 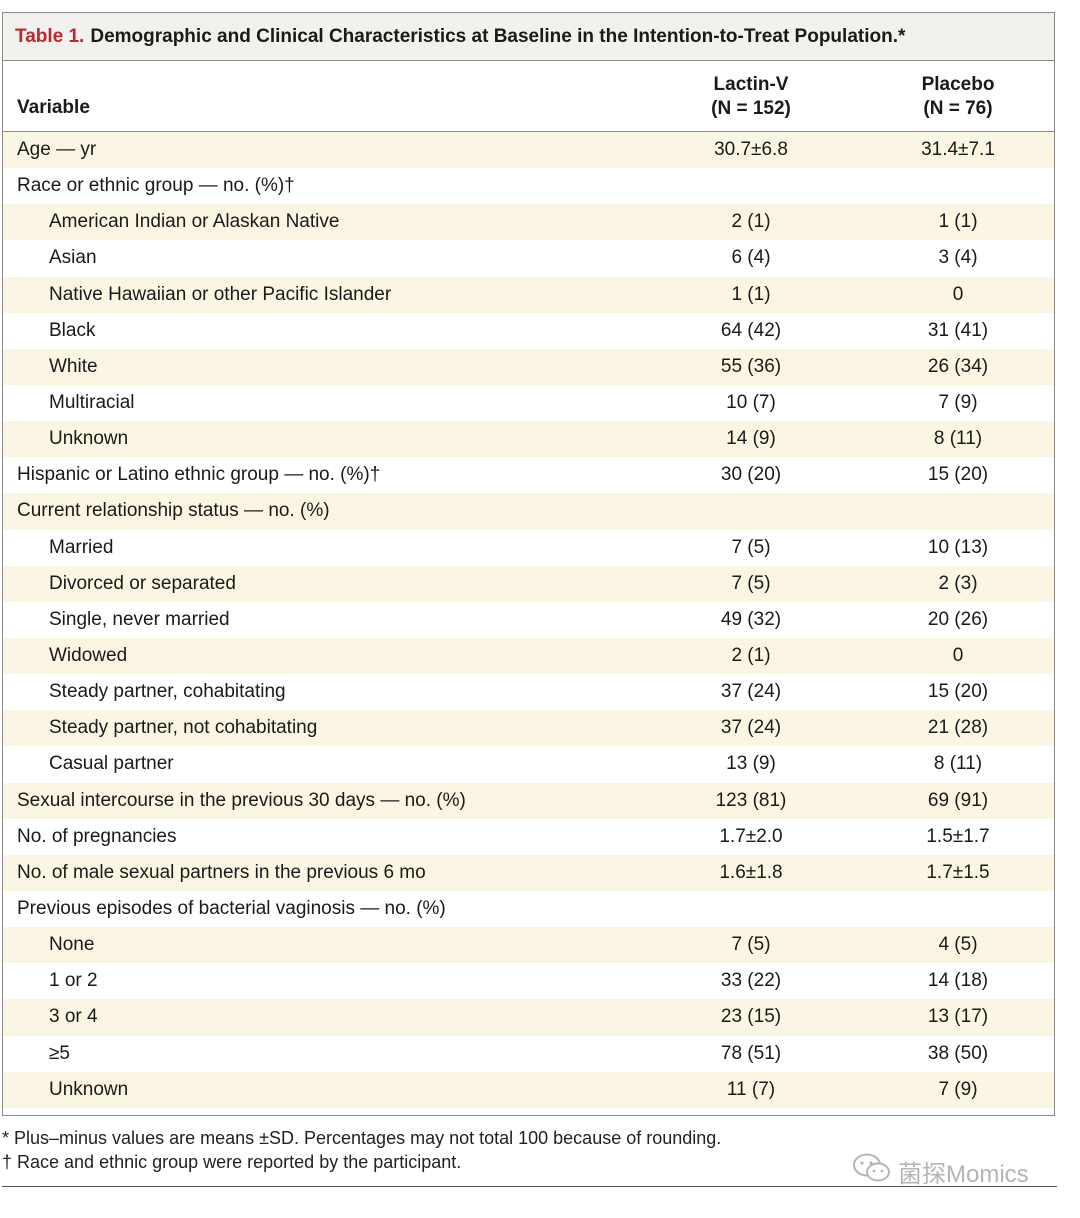 I want to click on cell-lactin-v: 1.7±2.0, so click(x=751, y=836).